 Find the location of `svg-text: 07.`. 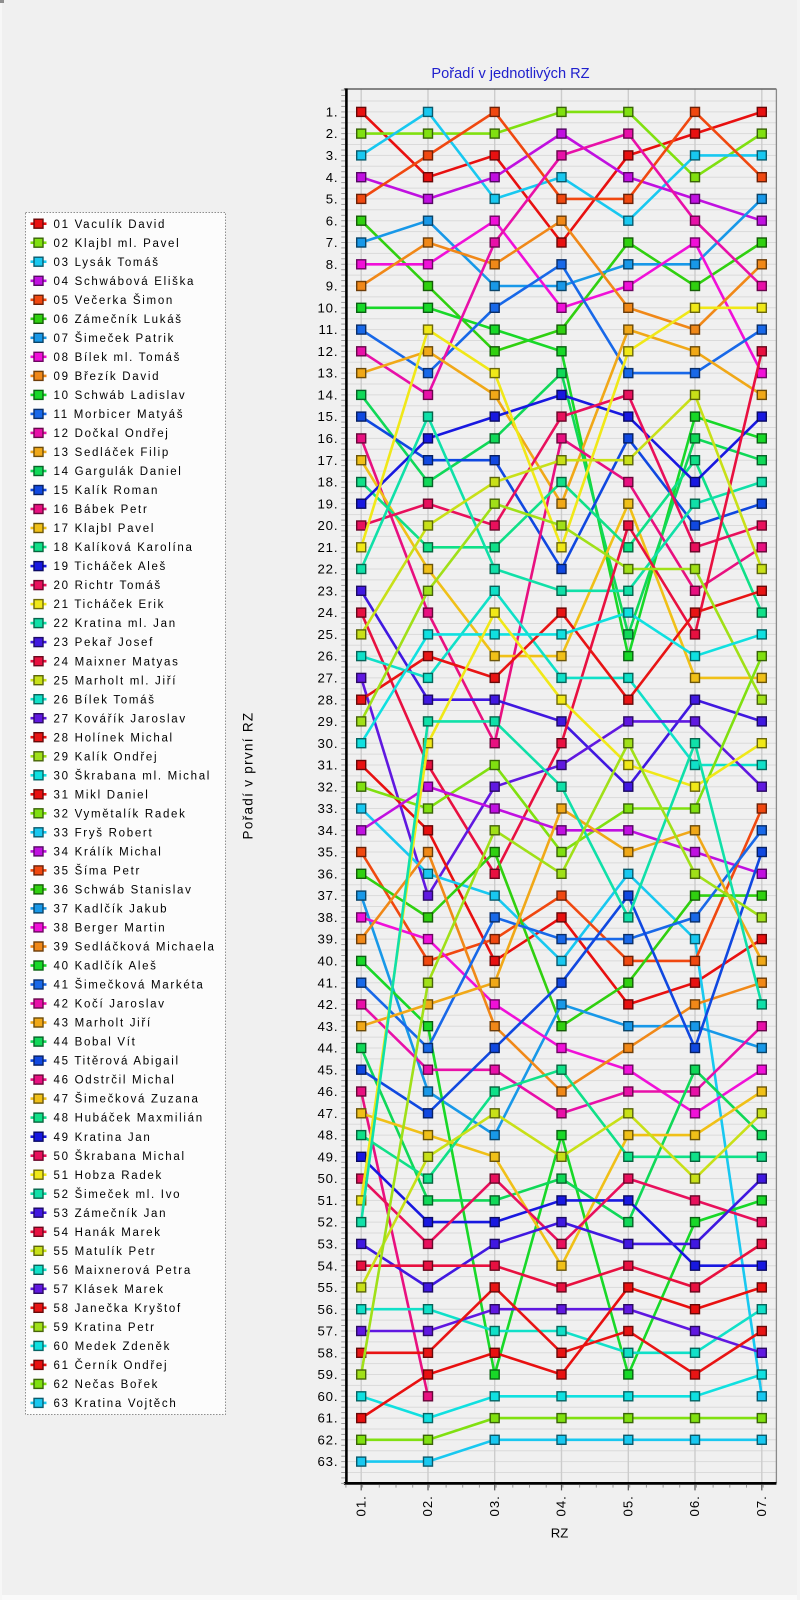

svg-text: 07. is located at coordinates (761, 1505).